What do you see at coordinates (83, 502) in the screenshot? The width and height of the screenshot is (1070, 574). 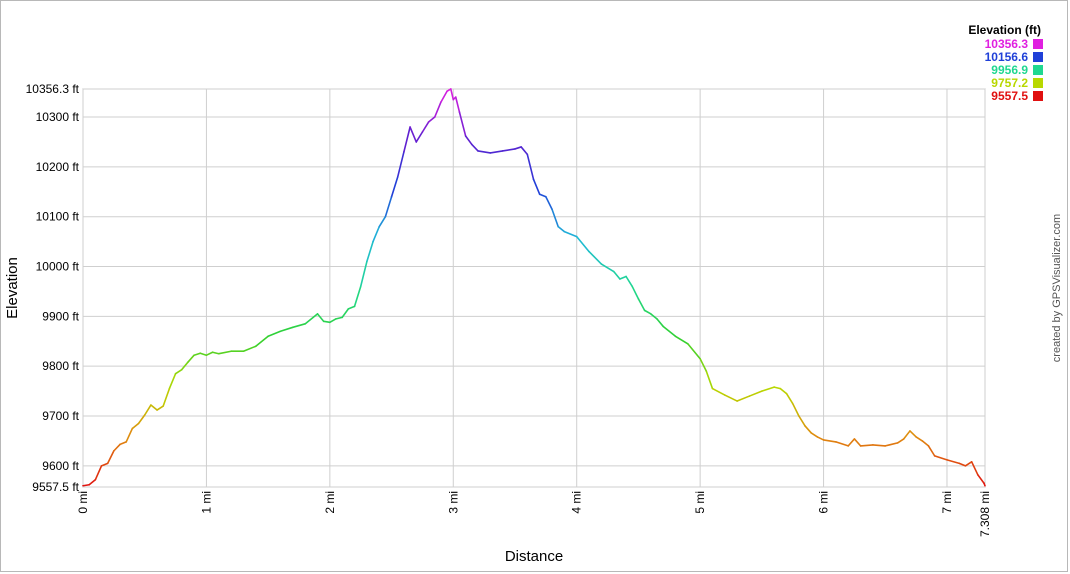 I see `x-tick-label-0: 0 mi` at bounding box center [83, 502].